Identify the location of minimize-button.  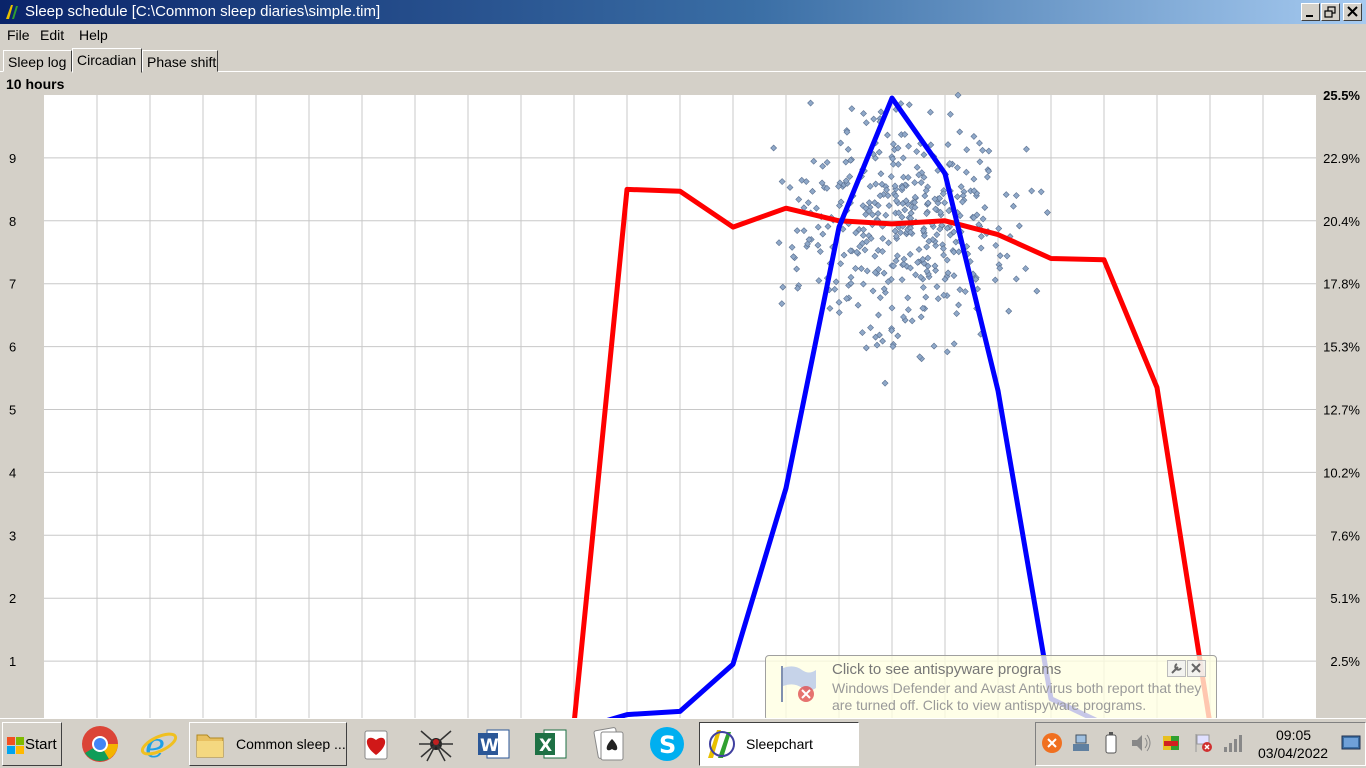
(1310, 12).